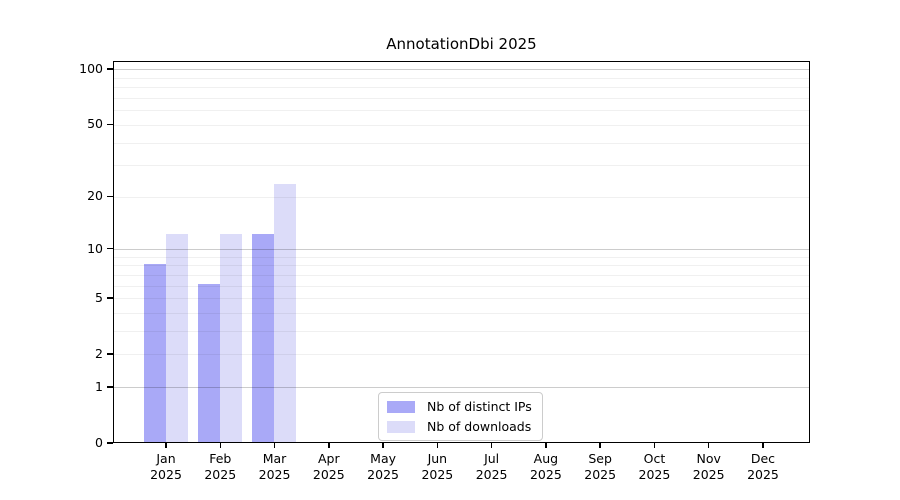  I want to click on x-tick-label-apr: Apr 2025, so click(328, 466).